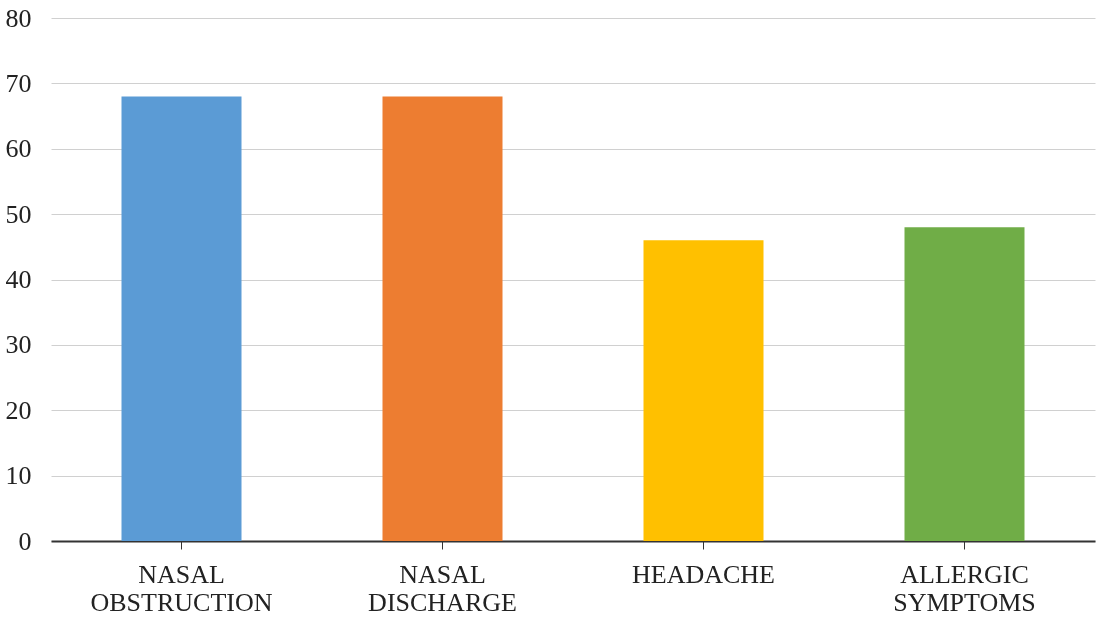 This screenshot has height=625, width=1105. What do you see at coordinates (18, 149) in the screenshot?
I see `y-tick-label: 60` at bounding box center [18, 149].